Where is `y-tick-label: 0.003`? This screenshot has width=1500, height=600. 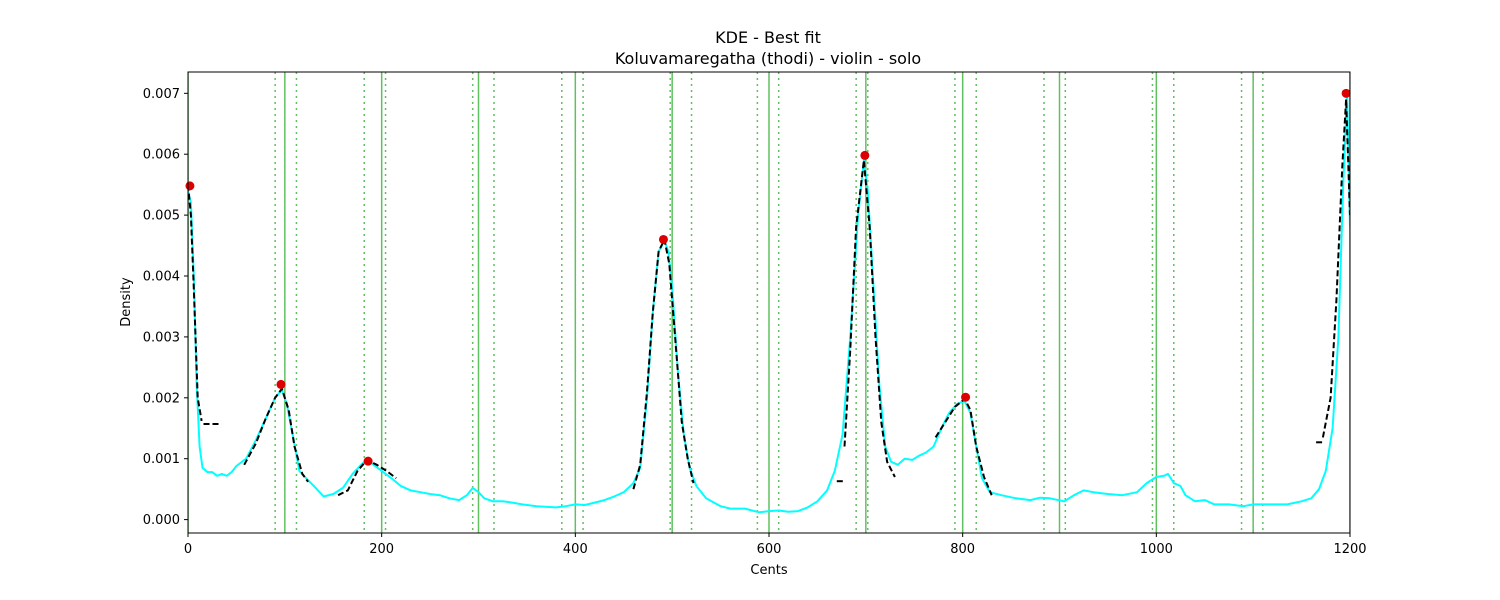
y-tick-label: 0.003 is located at coordinates (161, 337).